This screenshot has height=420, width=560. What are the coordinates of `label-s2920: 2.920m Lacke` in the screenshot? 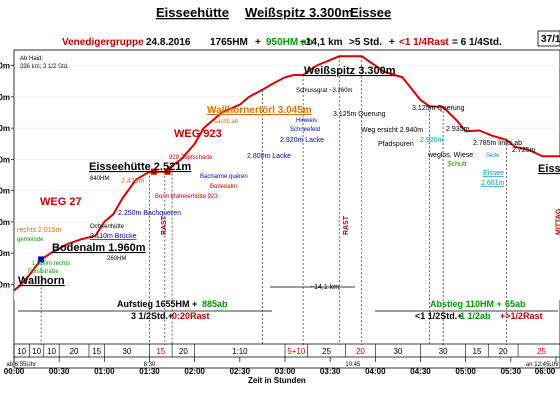 It's located at (302, 140).